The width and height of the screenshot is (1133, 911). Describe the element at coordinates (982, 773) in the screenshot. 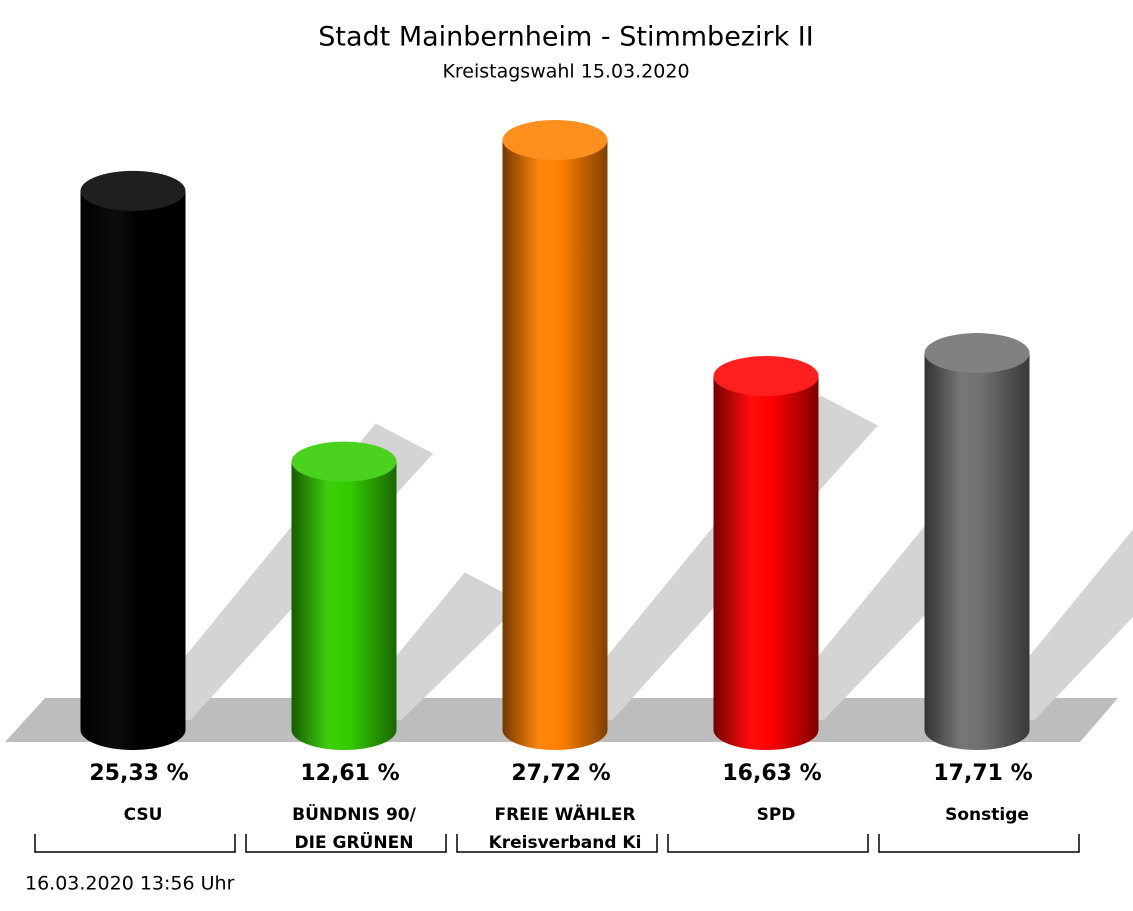

I see `value-label: 17,71 %` at that location.